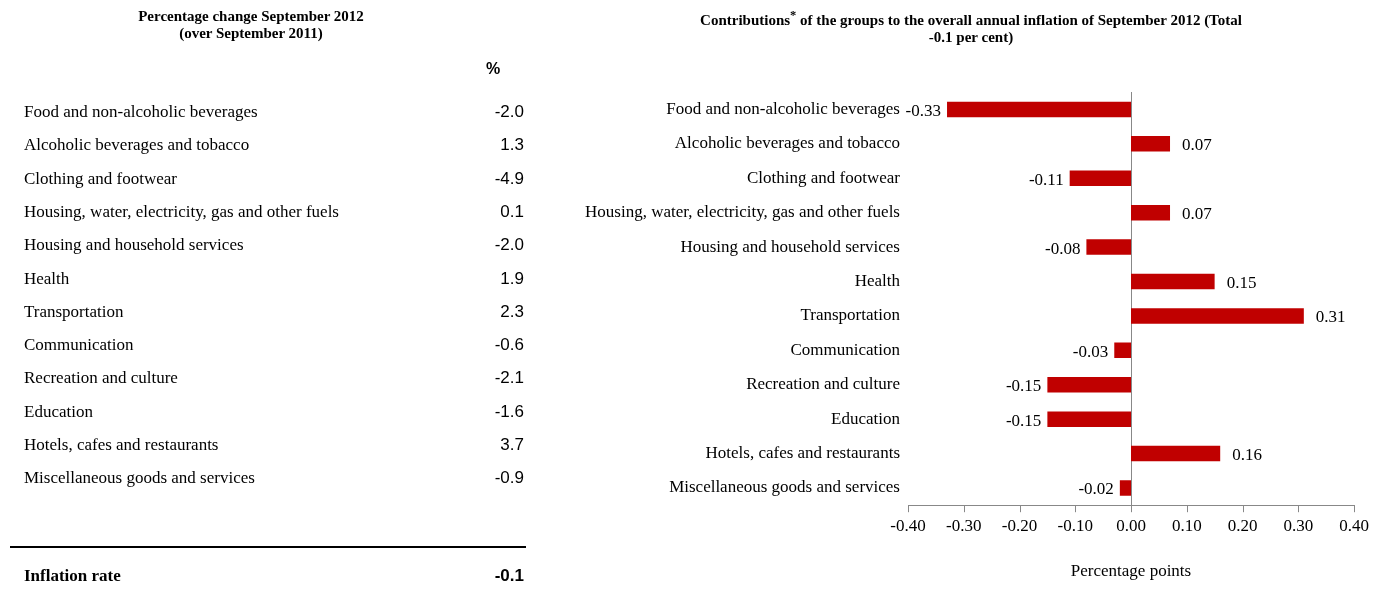 This screenshot has width=1387, height=594. Describe the element at coordinates (79, 345) in the screenshot. I see `category-label: Communication` at that location.